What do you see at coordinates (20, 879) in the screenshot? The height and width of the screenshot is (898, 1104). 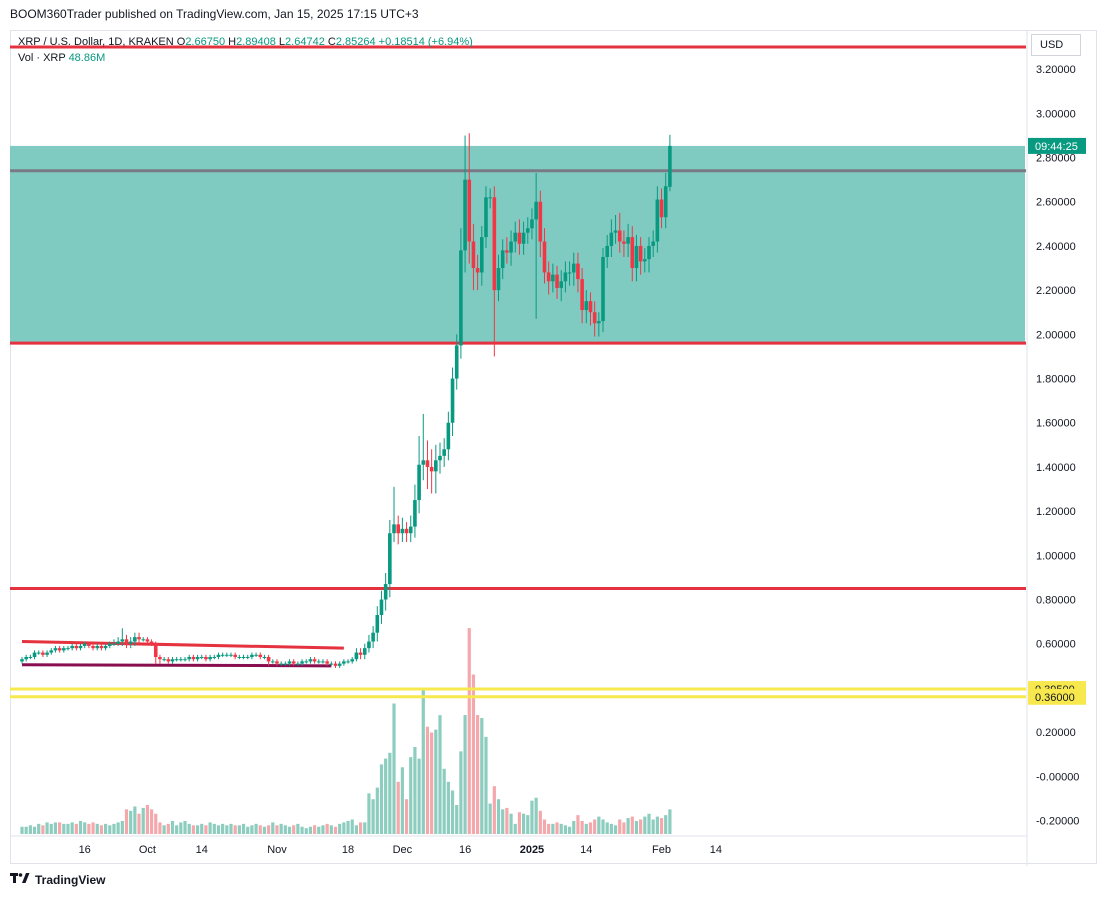 I see `tradingview-logo-icon` at bounding box center [20, 879].